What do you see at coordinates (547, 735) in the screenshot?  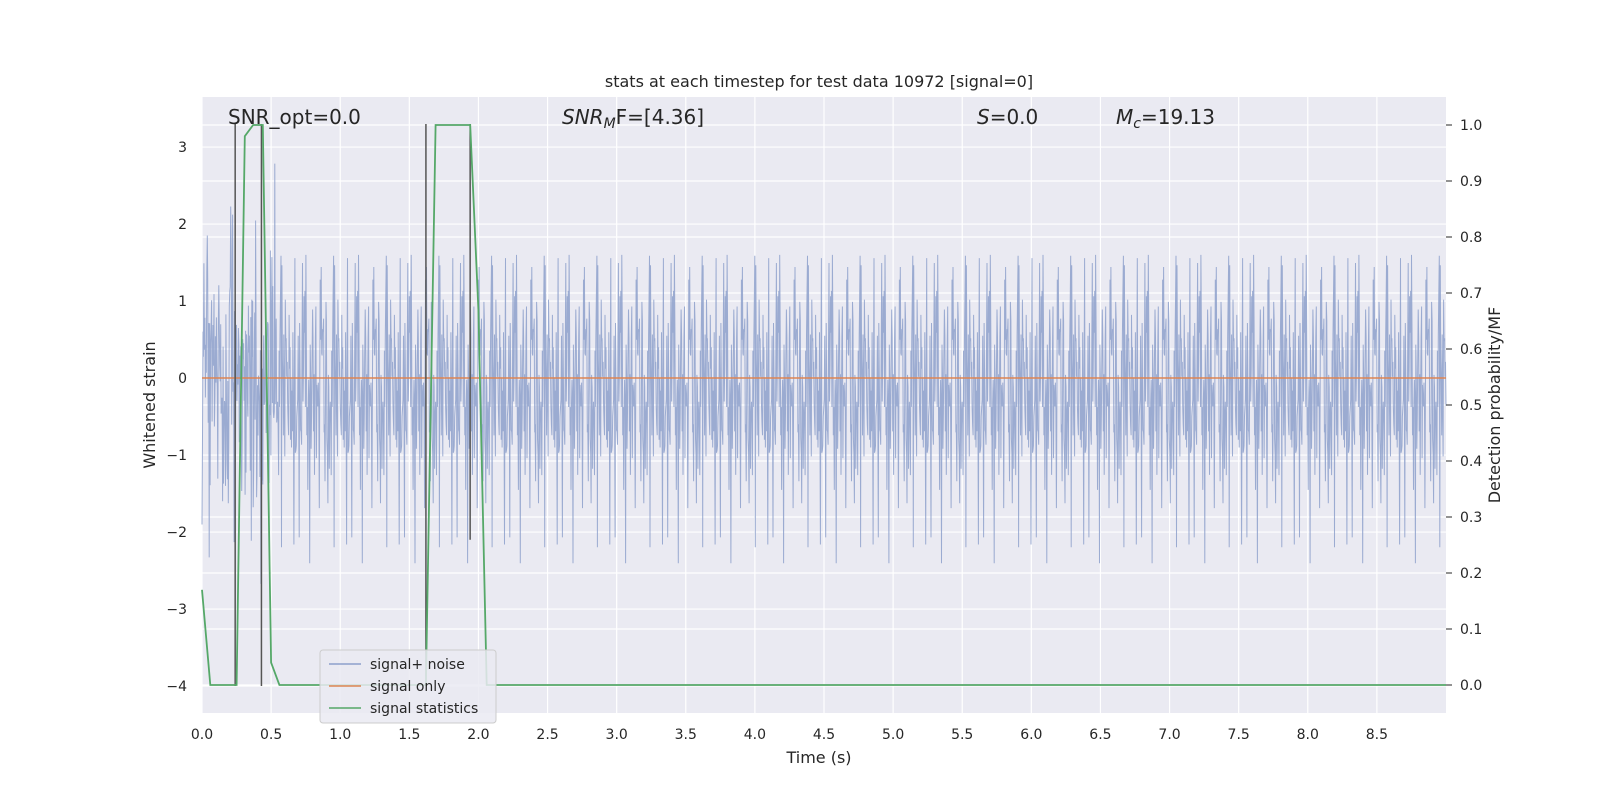 I see `x-tick-label: 2.5` at bounding box center [547, 735].